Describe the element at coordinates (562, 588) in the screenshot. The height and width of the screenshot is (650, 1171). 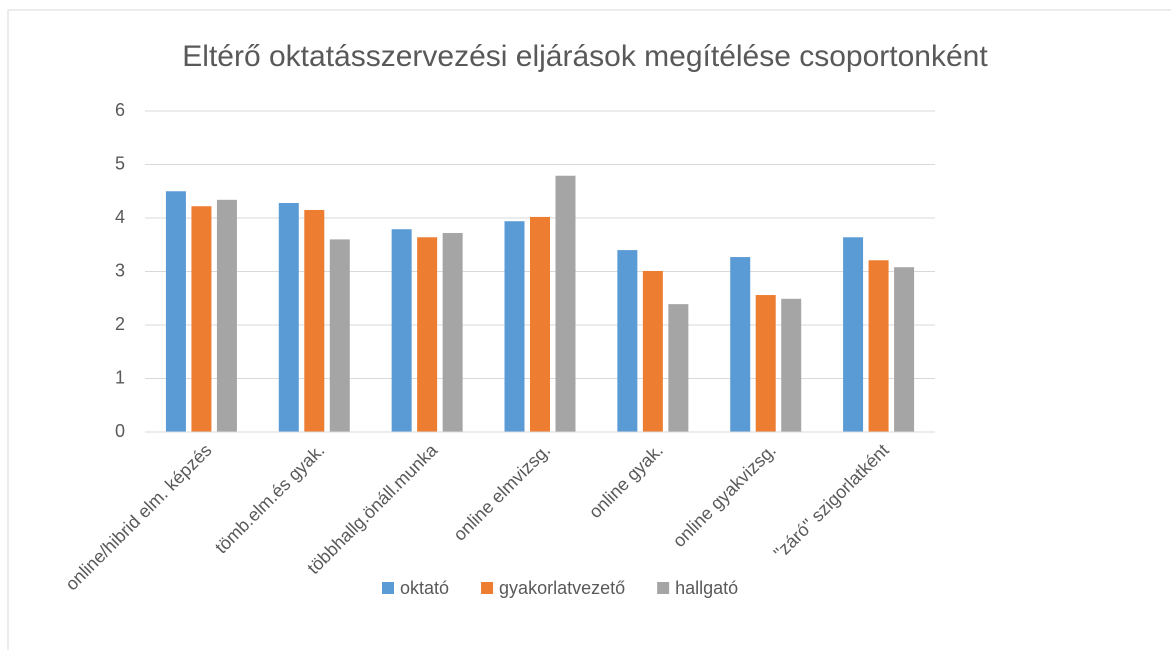
I see `legend-label: gyakorlatvezető` at that location.